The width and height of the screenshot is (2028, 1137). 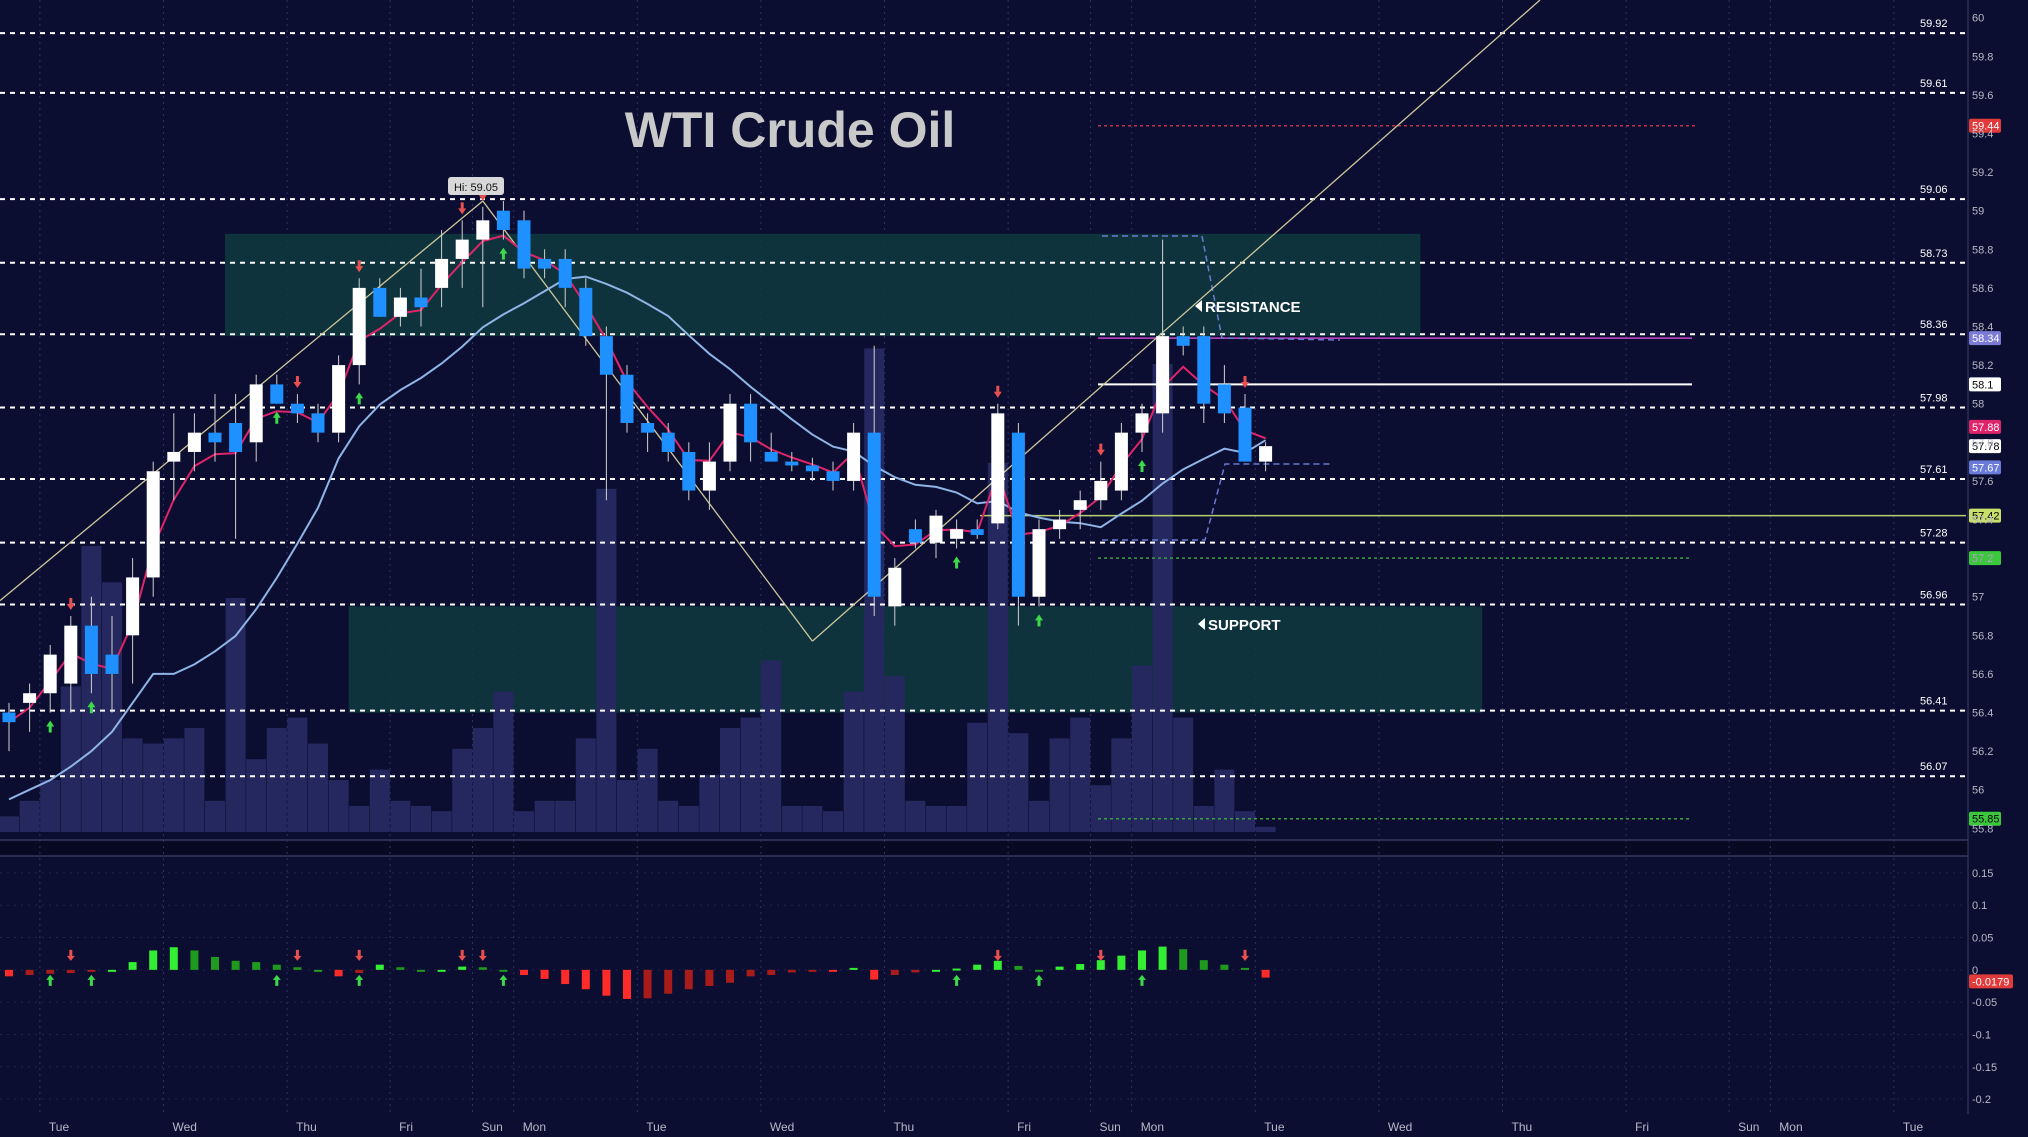 I want to click on time-axis-label: Thu, so click(x=1522, y=1127).